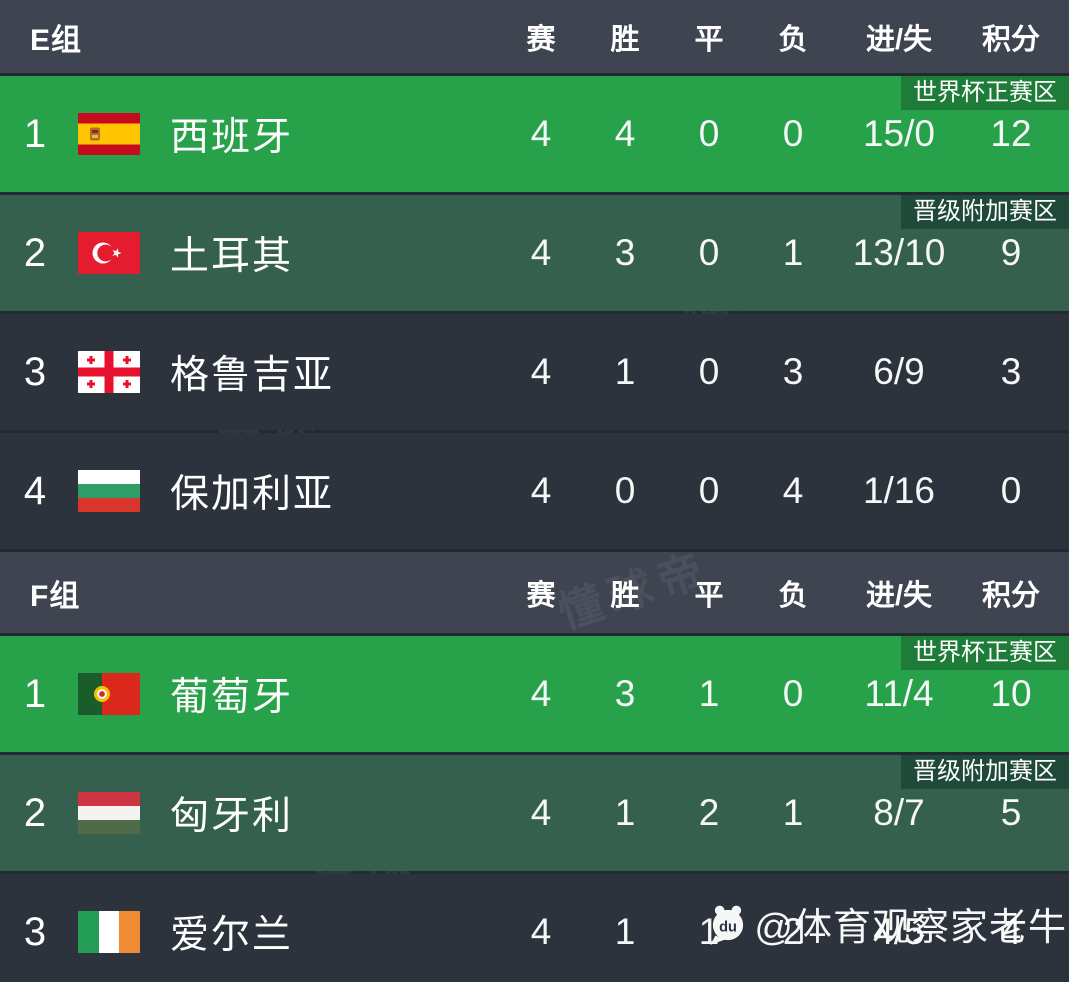  Describe the element at coordinates (56, 40) in the screenshot. I see `group-label: E组` at that location.